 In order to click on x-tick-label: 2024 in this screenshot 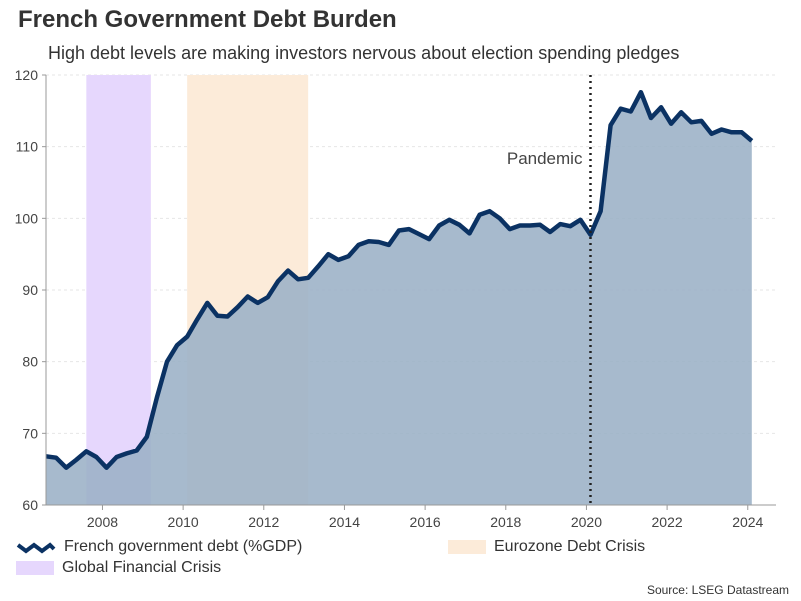, I will do `click(747, 522)`.